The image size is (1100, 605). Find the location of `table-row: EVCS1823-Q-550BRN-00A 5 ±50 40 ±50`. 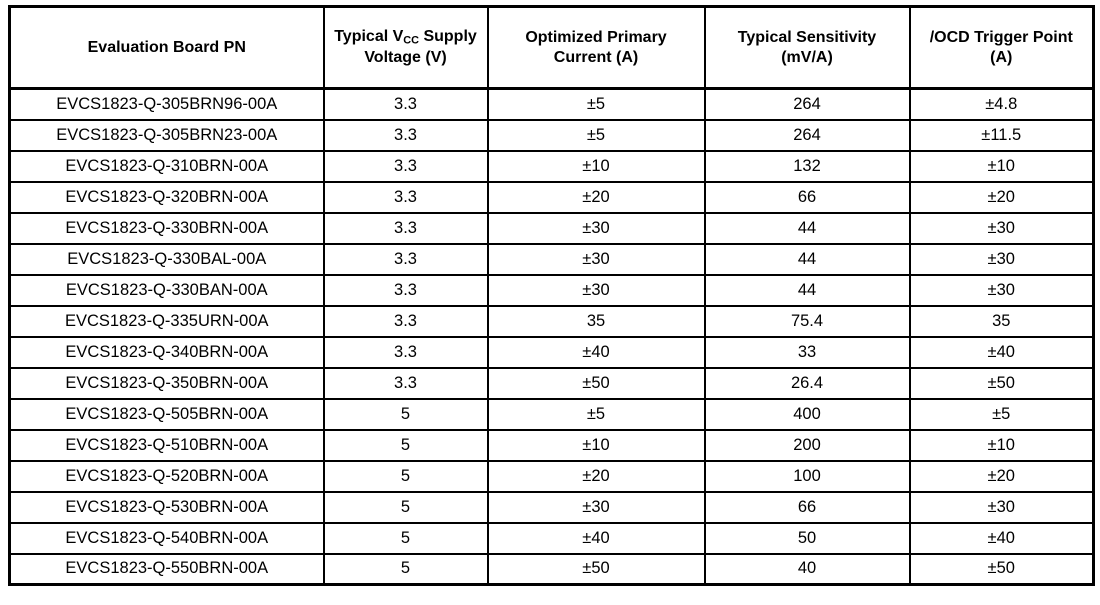

table-row: EVCS1823-Q-550BRN-00A 5 ±50 40 ±50 is located at coordinates (551, 569).